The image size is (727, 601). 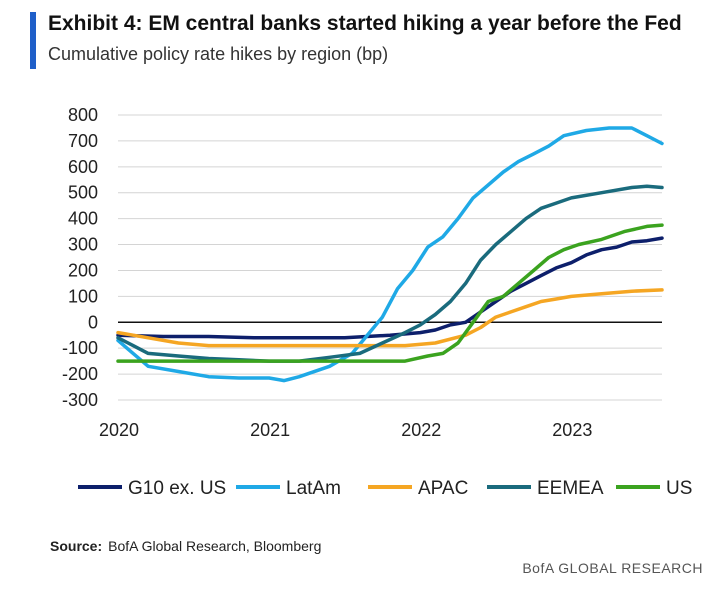 What do you see at coordinates (80, 374) in the screenshot?
I see `y-tick-label: -200` at bounding box center [80, 374].